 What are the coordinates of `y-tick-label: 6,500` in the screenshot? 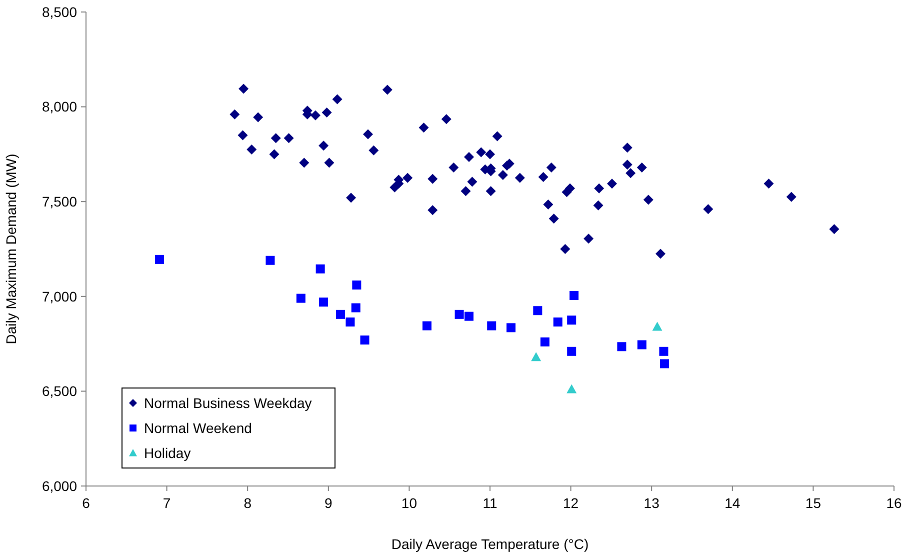 It's located at (60, 391).